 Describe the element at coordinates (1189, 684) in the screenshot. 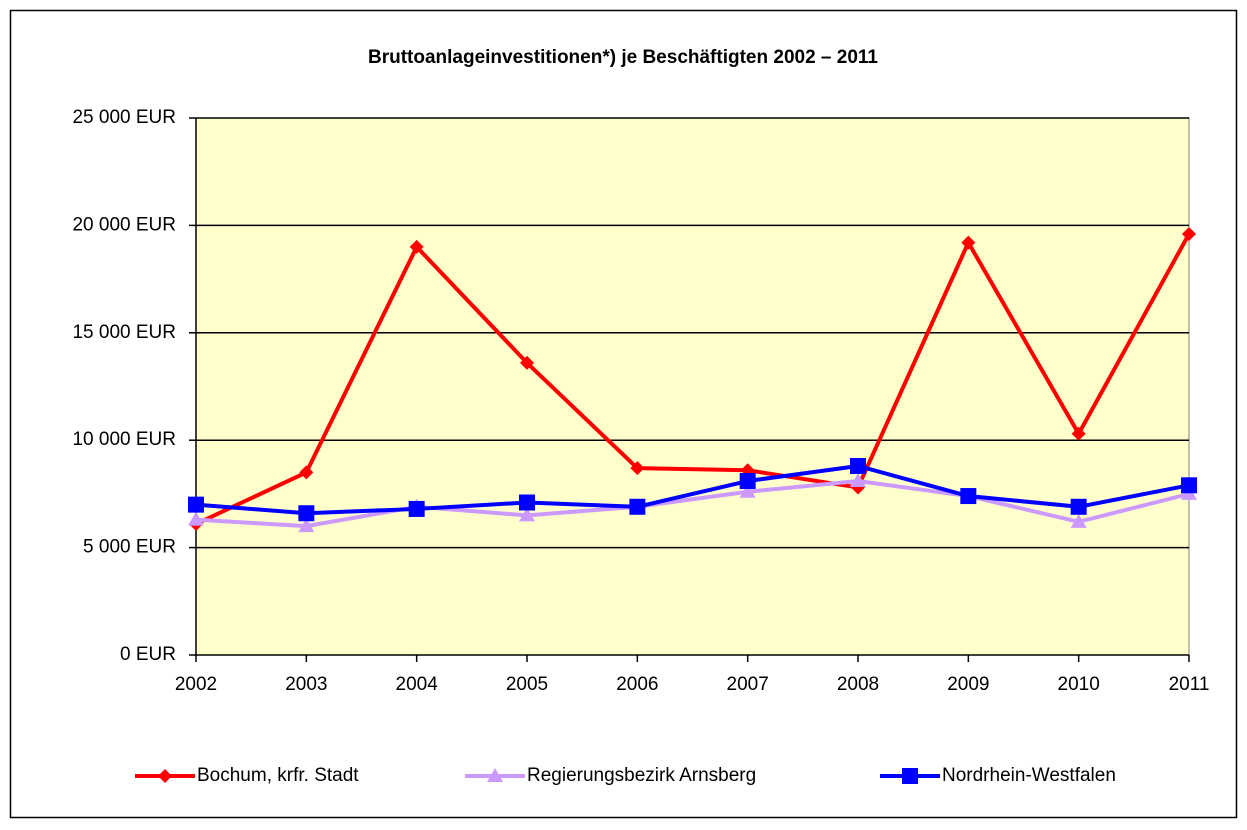

I see `x-tick-label: 2011` at that location.